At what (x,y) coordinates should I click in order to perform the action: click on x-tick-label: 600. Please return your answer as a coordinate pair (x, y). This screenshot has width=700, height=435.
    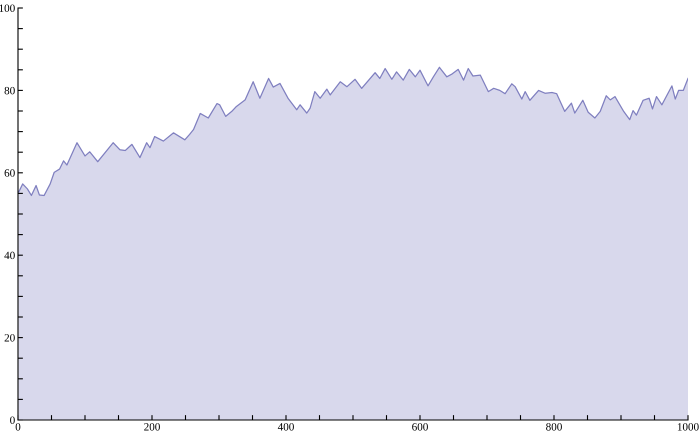
    Looking at the image, I should click on (420, 427).